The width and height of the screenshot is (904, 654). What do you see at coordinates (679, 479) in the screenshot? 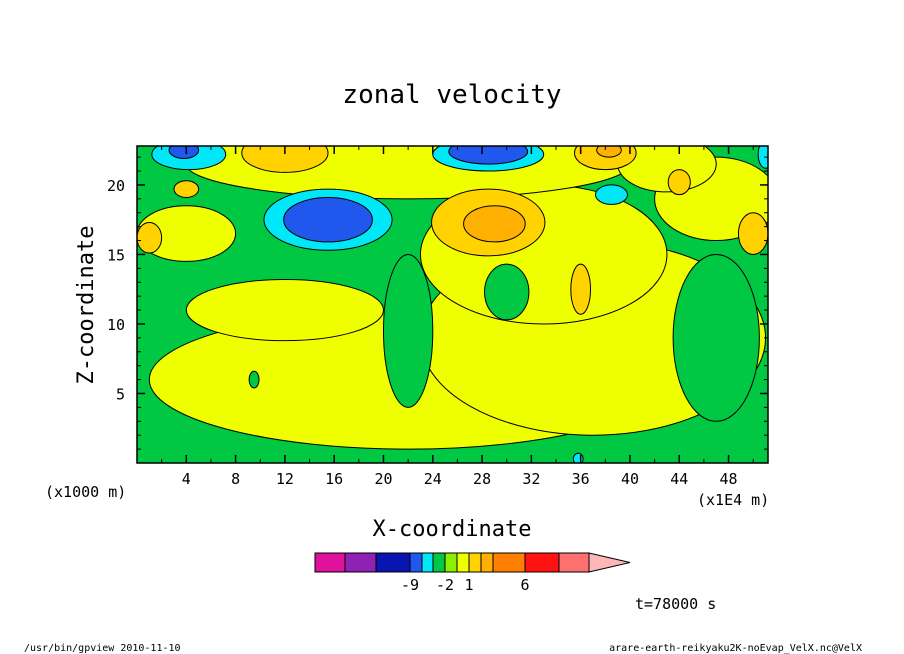
I see `x-tick-label: 44` at bounding box center [679, 479].